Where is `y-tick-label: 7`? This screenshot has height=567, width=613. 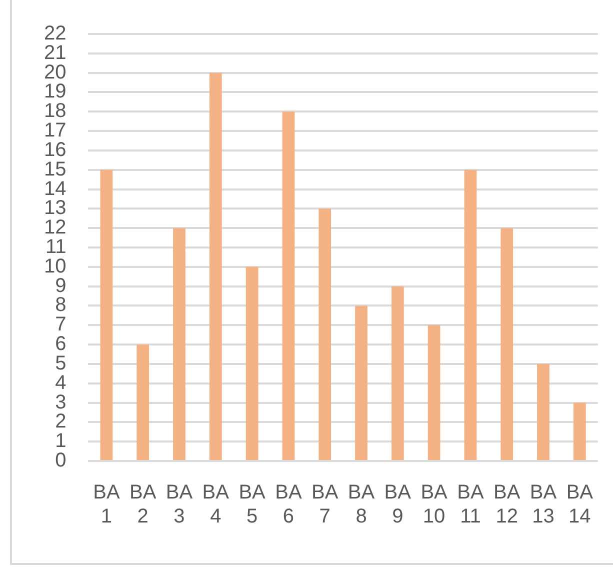
y-tick-label: 7 is located at coordinates (60, 325).